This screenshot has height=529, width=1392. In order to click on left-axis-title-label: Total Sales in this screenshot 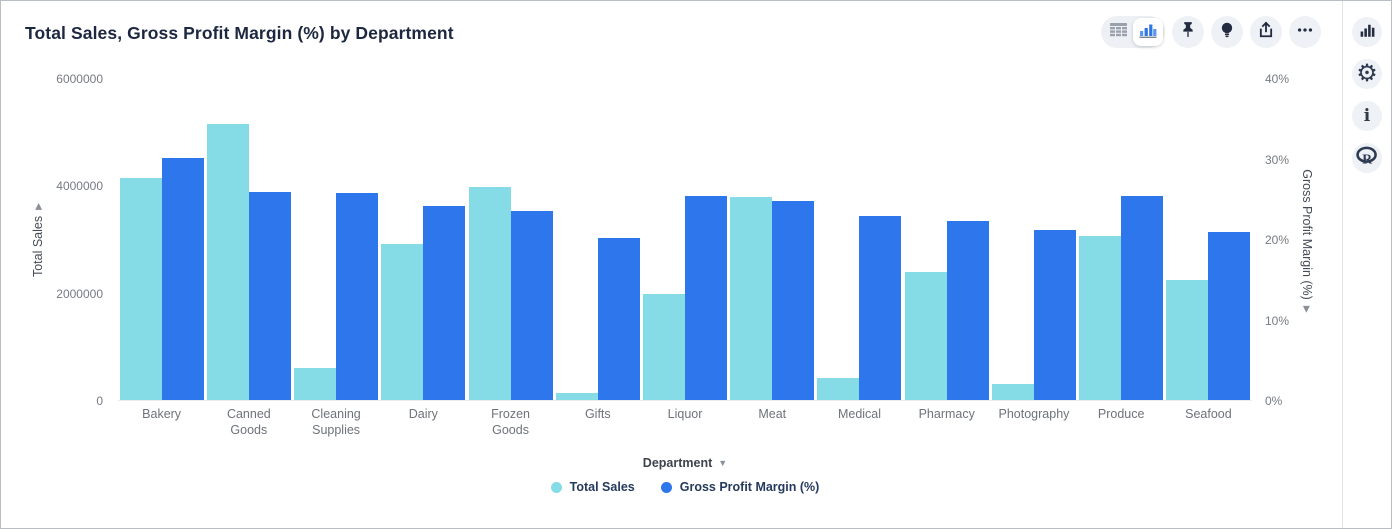, I will do `click(38, 246)`.